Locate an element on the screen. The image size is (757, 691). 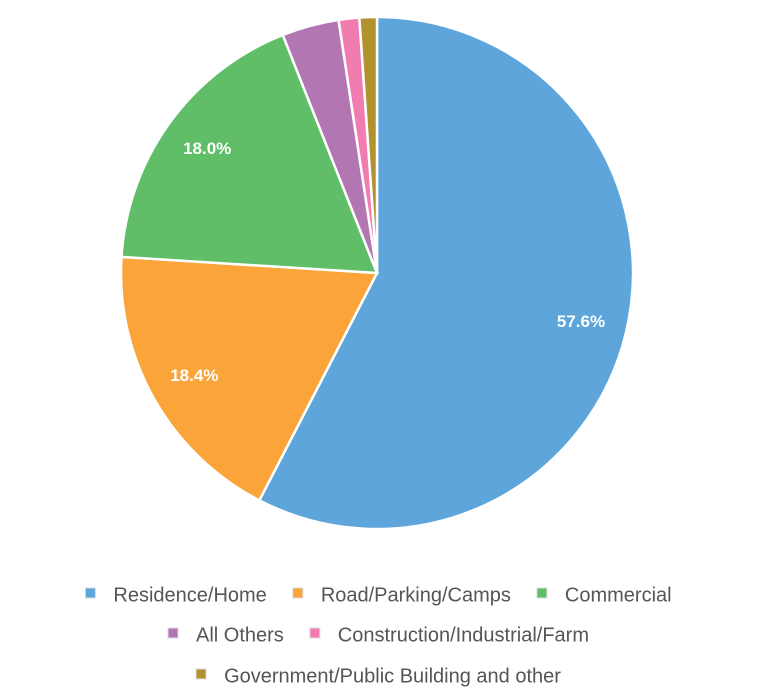
legend-label: Commercial is located at coordinates (618, 595).